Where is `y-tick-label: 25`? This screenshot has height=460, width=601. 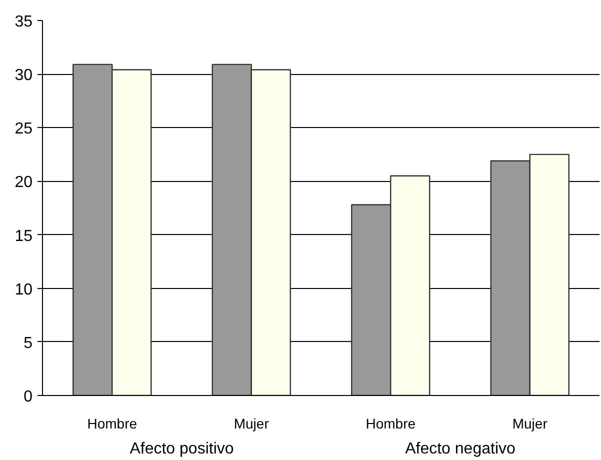 y-tick-label: 25 is located at coordinates (23, 129).